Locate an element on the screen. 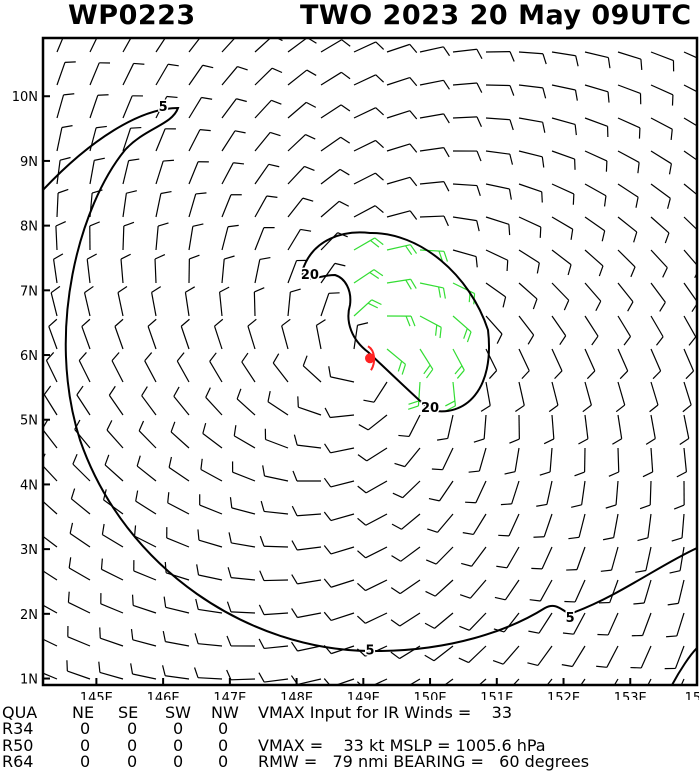  table-header-qua: QUA is located at coordinates (20, 712).